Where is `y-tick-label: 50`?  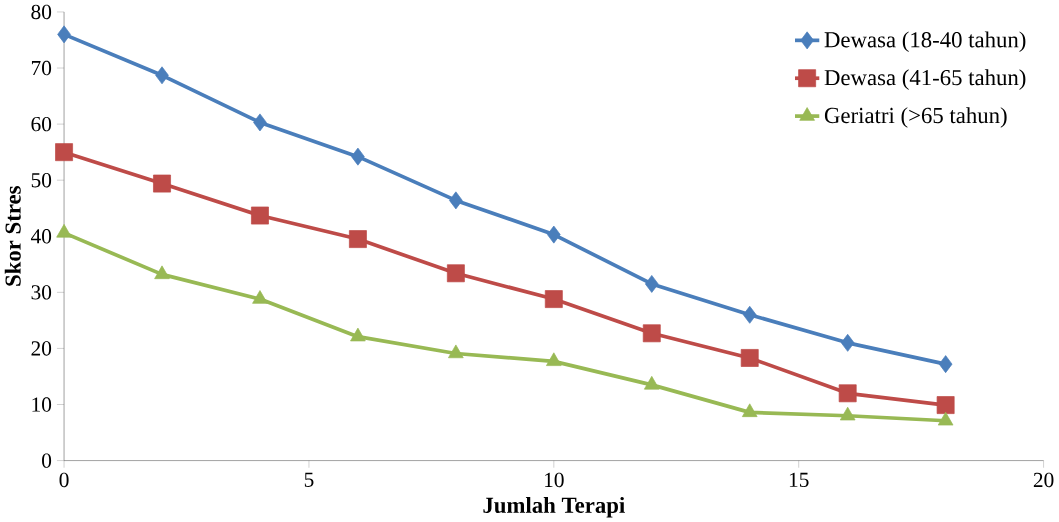
y-tick-label: 50 is located at coordinates (41, 180).